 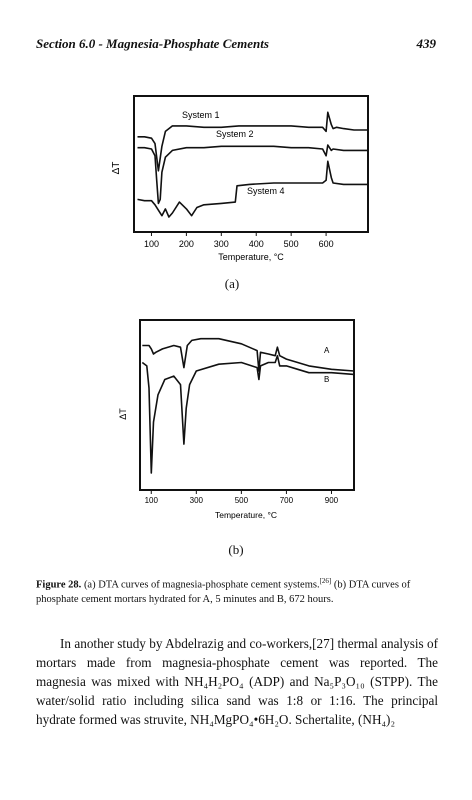 What do you see at coordinates (248, 414) in the screenshot?
I see `series-line-b` at bounding box center [248, 414].